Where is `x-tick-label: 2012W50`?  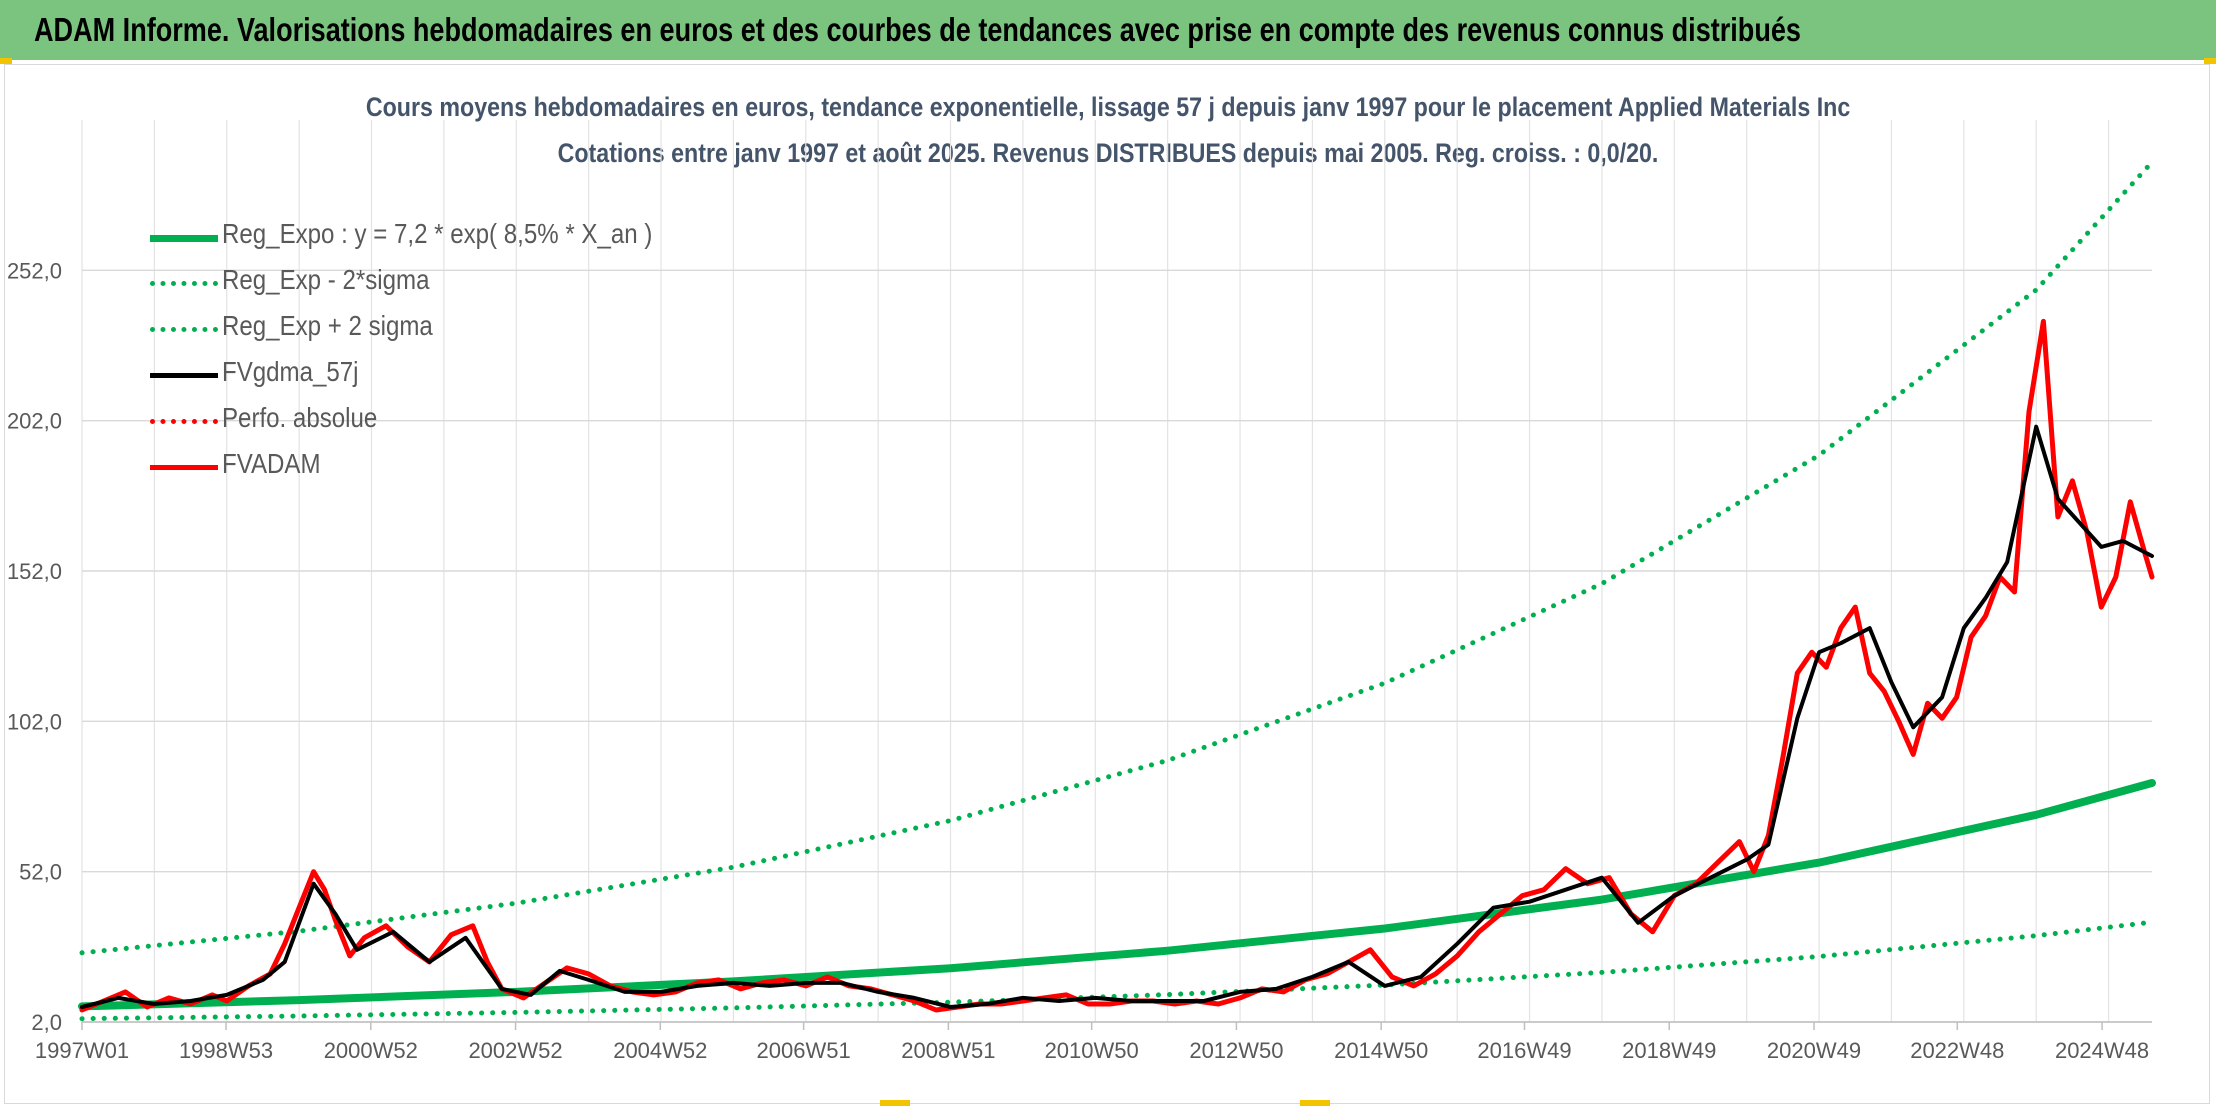 x-tick-label: 2012W50 is located at coordinates (1236, 1050).